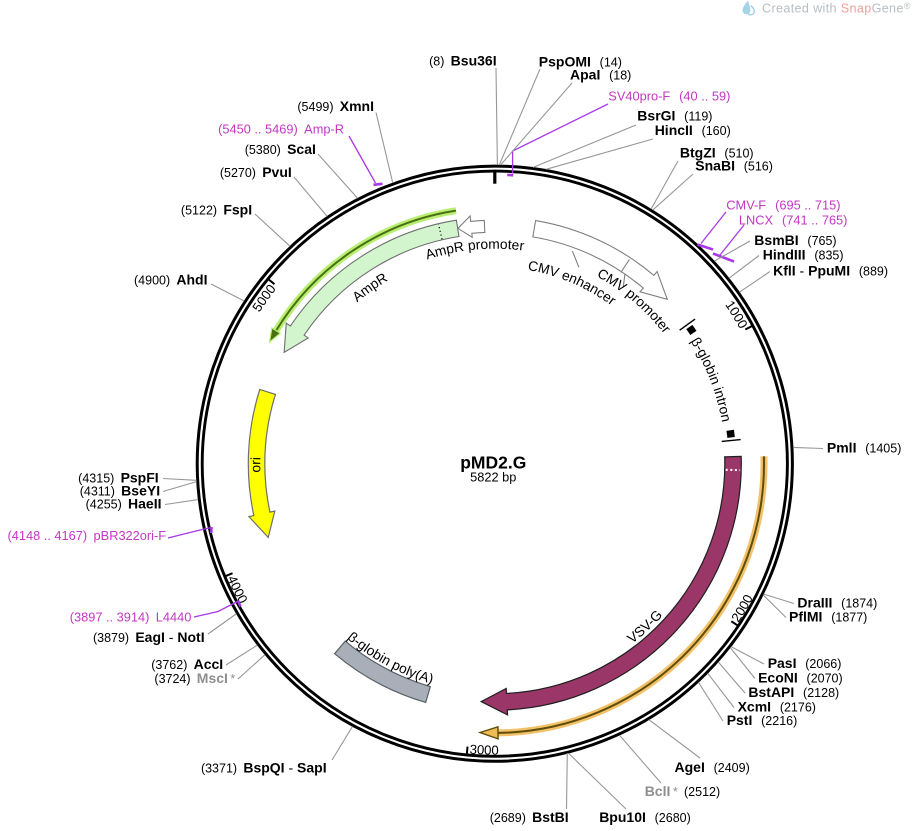 The image size is (913, 831). Describe the element at coordinates (762, 720) in the screenshot. I see `svg-text: PstI (2216)` at that location.